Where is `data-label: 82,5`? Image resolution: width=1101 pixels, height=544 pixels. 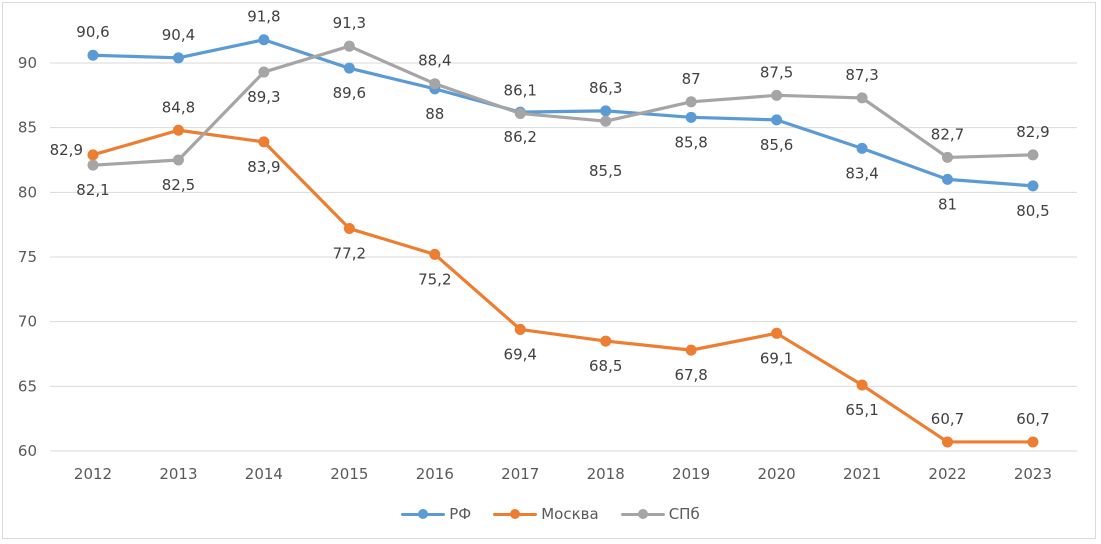
data-label: 82,5 is located at coordinates (178, 185).